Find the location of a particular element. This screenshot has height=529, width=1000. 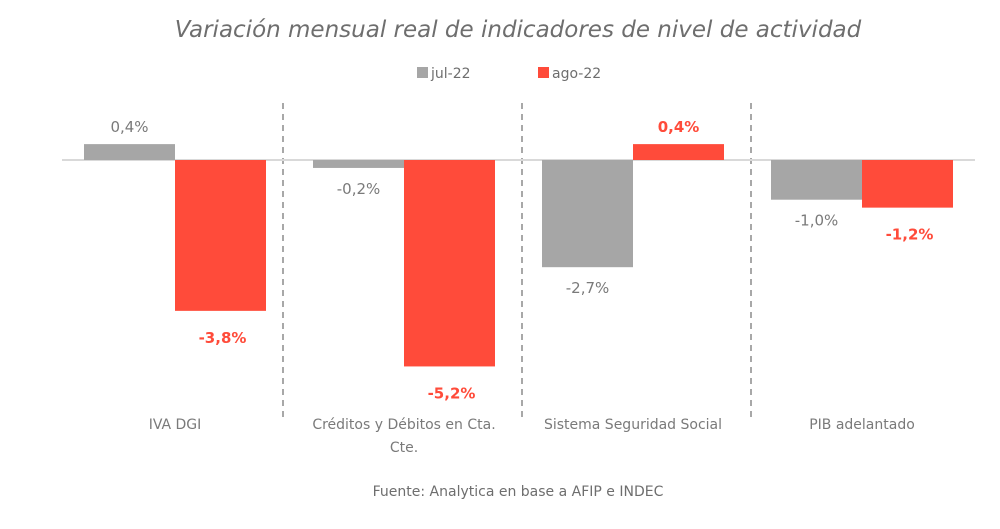

data-label-ago-22-1: -3,8% is located at coordinates (223, 338).